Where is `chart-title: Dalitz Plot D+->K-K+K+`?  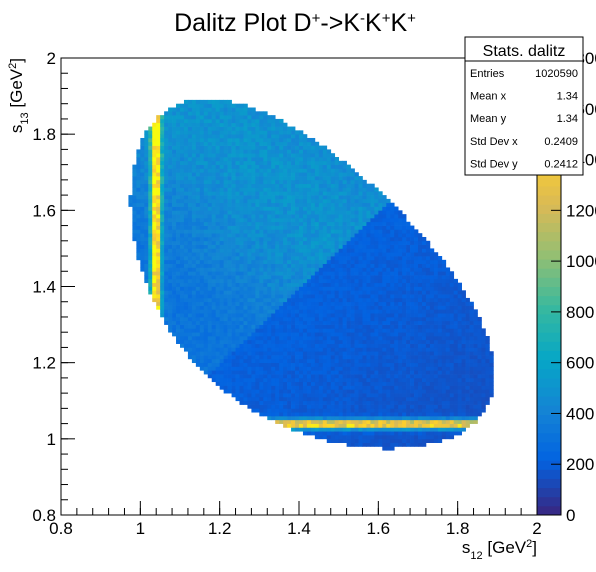 chart-title: Dalitz Plot D+->K-K+K+ is located at coordinates (295, 23).